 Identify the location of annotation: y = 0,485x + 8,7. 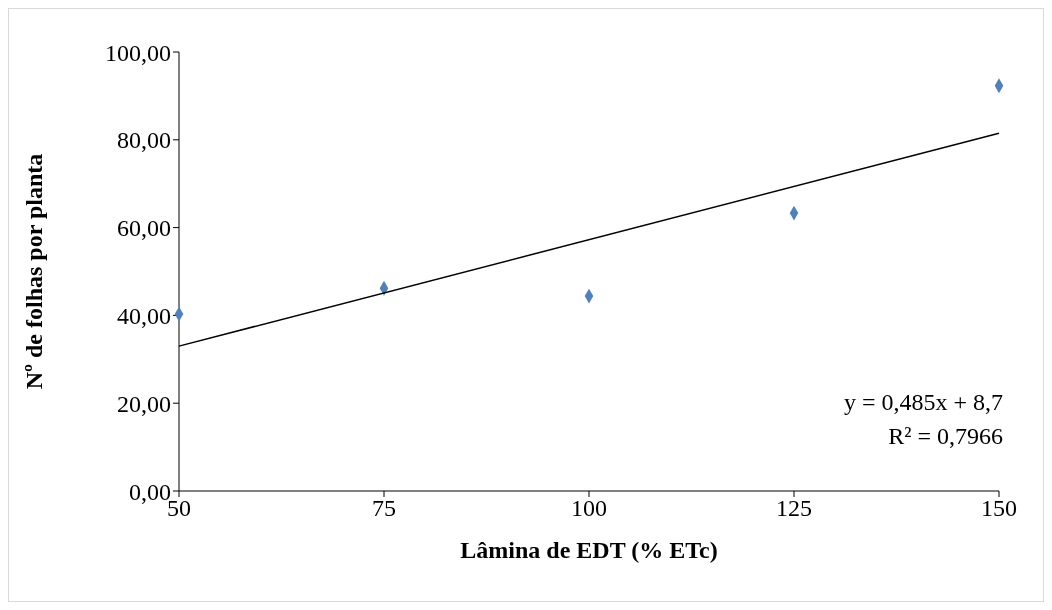
(923, 402).